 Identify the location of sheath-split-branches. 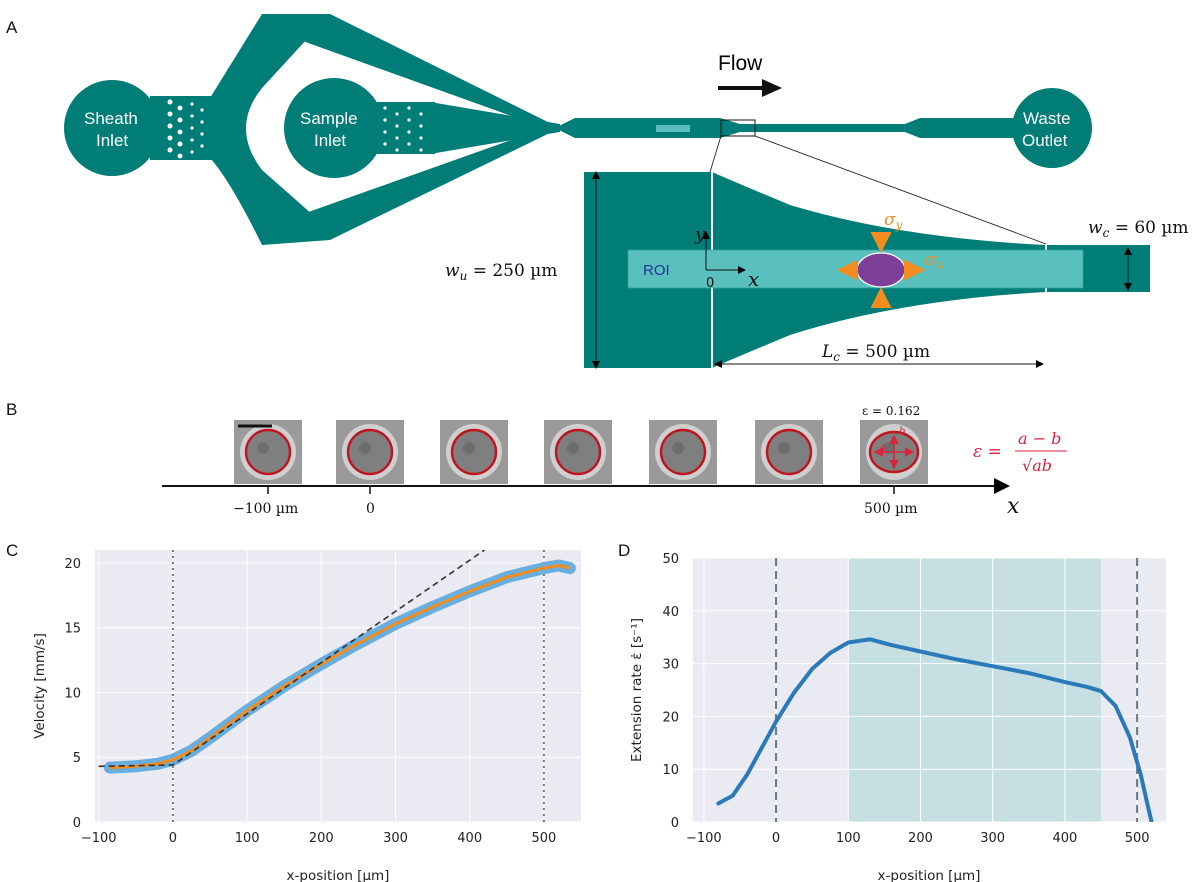
(270, 129).